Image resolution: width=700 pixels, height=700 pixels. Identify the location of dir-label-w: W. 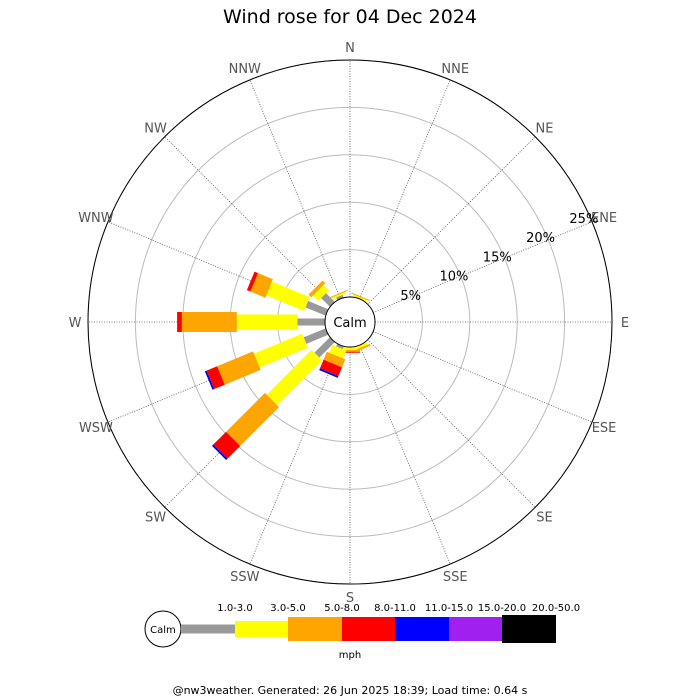
(75, 323).